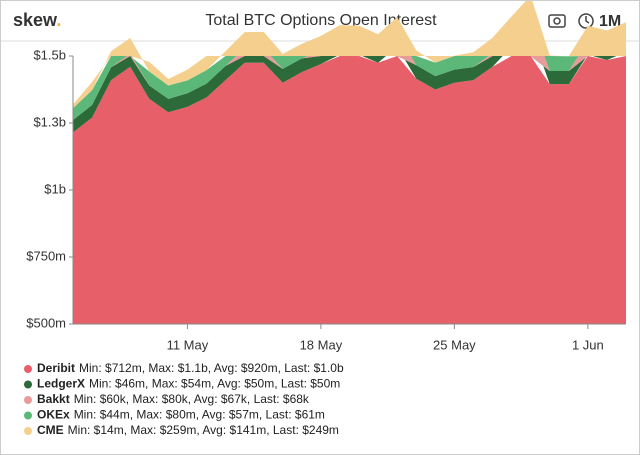 The image size is (640, 455). I want to click on camera-icon, so click(557, 21).